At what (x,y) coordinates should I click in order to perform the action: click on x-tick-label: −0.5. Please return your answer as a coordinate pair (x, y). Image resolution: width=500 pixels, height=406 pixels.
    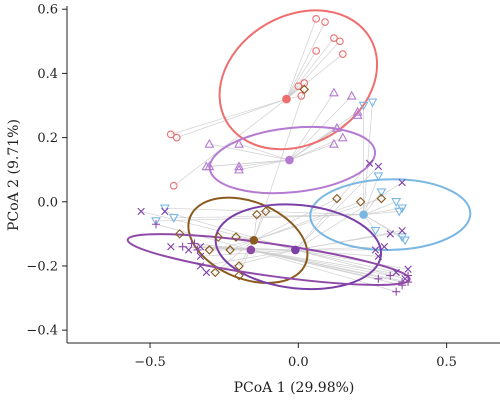
    Looking at the image, I should click on (150, 362).